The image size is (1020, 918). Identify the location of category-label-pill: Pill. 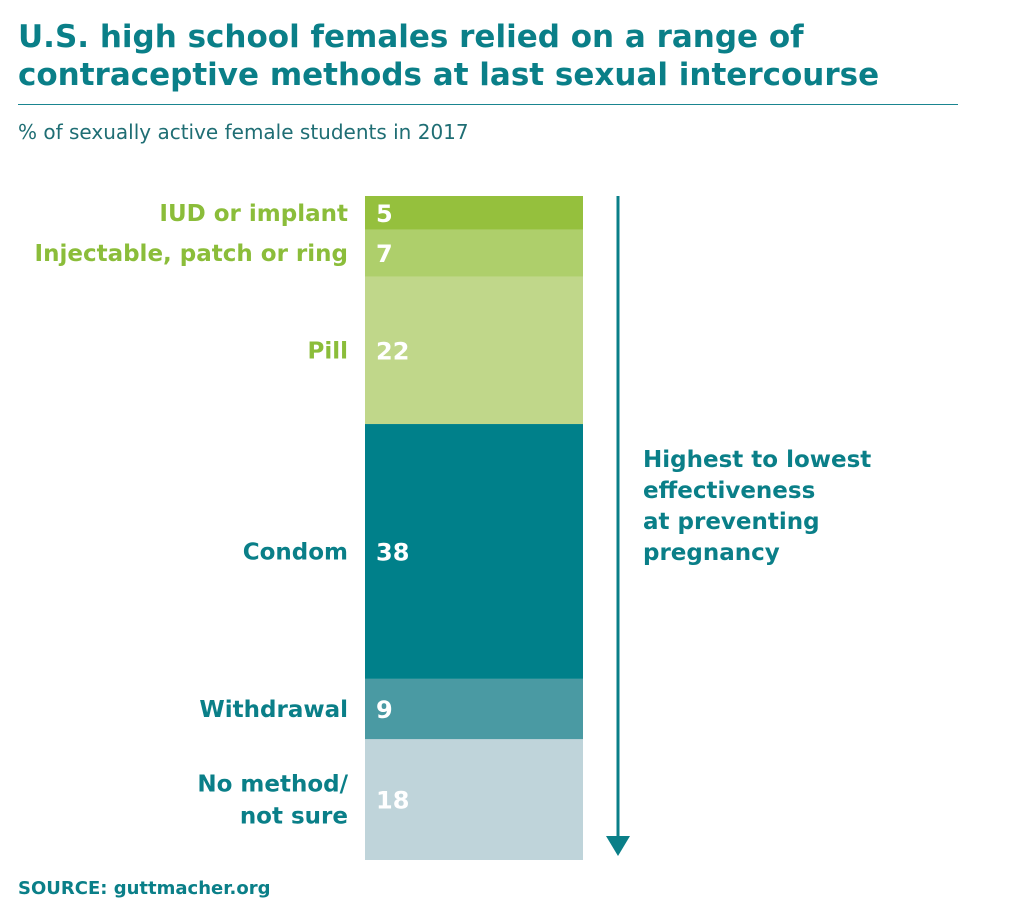
(327, 351).